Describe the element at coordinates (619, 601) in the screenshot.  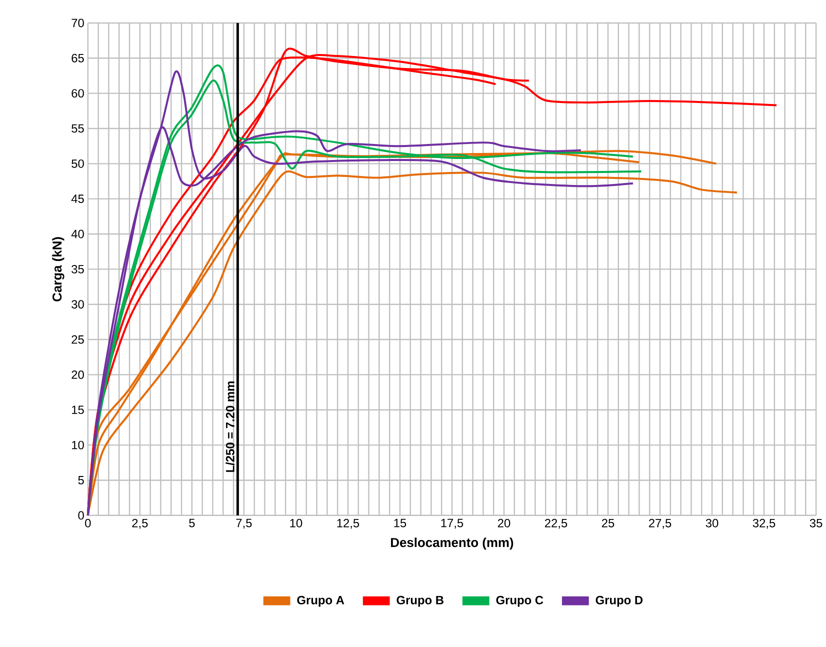
I see `legend-label: Grupo D` at that location.